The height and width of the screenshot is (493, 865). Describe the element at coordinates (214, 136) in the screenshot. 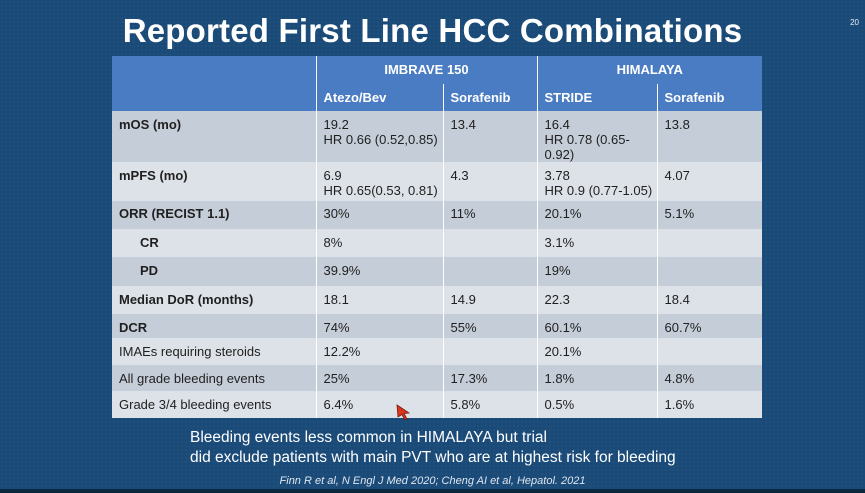

I see `row-label: mOS (mo)` at that location.